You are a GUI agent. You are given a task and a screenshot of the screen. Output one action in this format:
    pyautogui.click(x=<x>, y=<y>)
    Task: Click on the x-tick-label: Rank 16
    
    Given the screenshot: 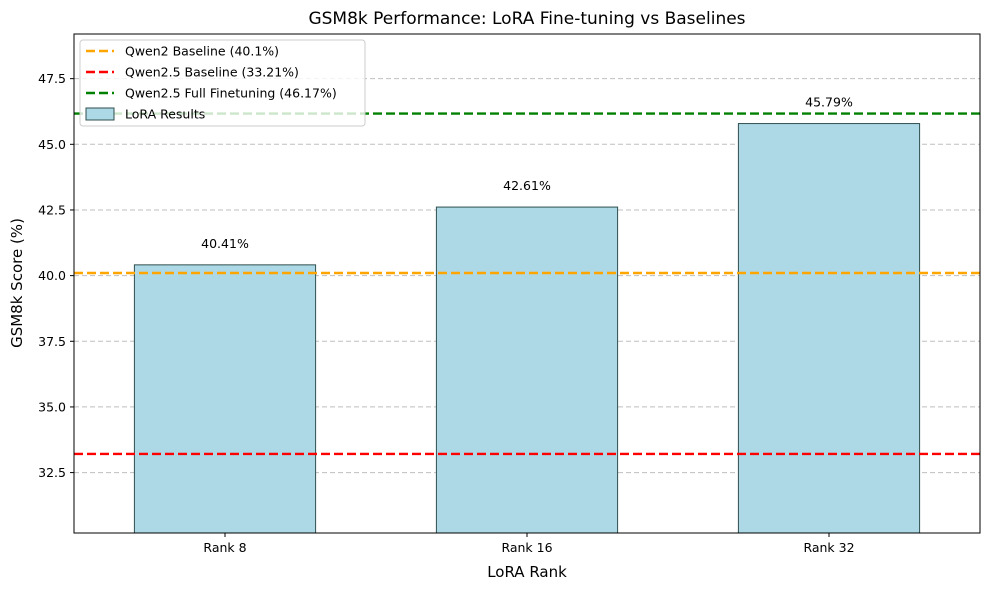 What is the action you would take?
    pyautogui.click(x=526, y=547)
    